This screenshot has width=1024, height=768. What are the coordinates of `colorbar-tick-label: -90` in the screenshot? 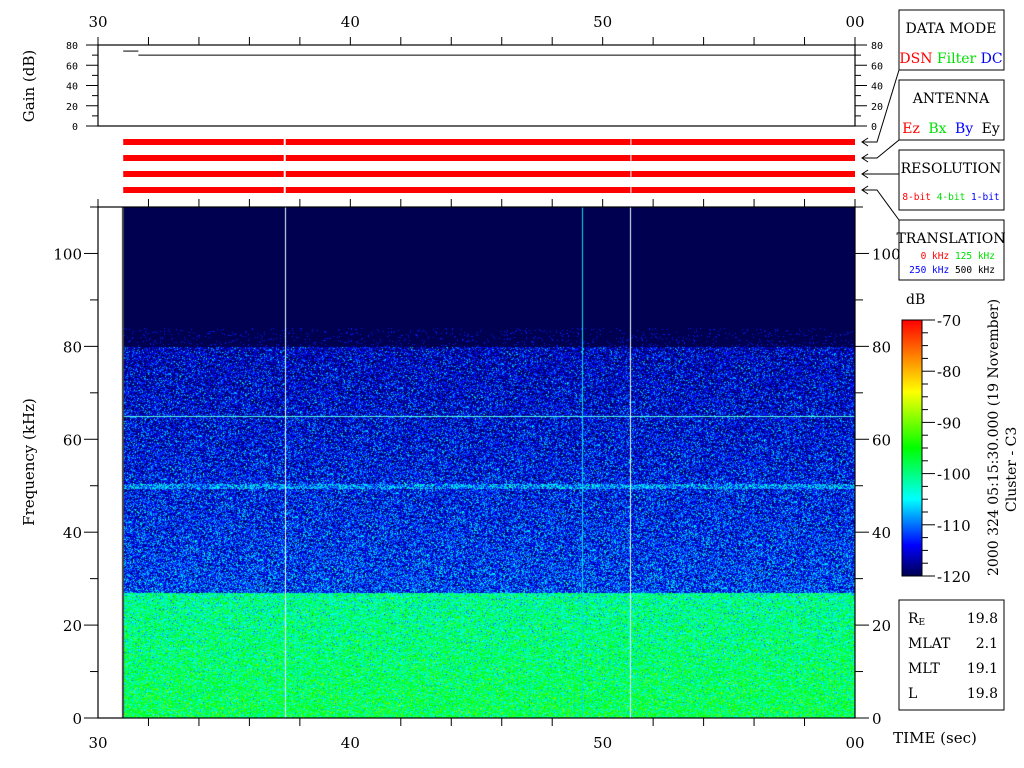 It's located at (949, 423).